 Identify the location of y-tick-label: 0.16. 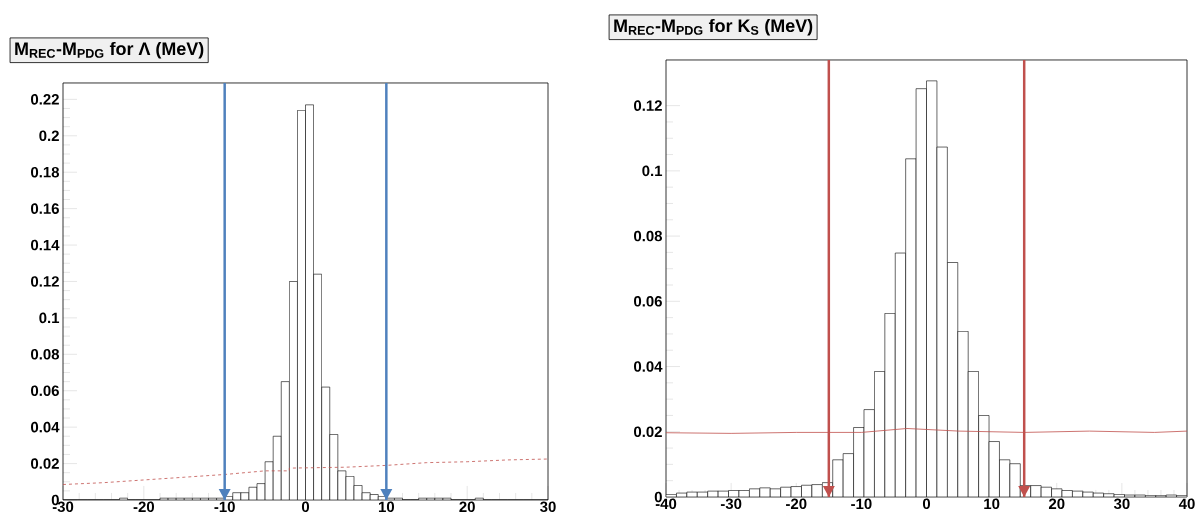
(45, 208).